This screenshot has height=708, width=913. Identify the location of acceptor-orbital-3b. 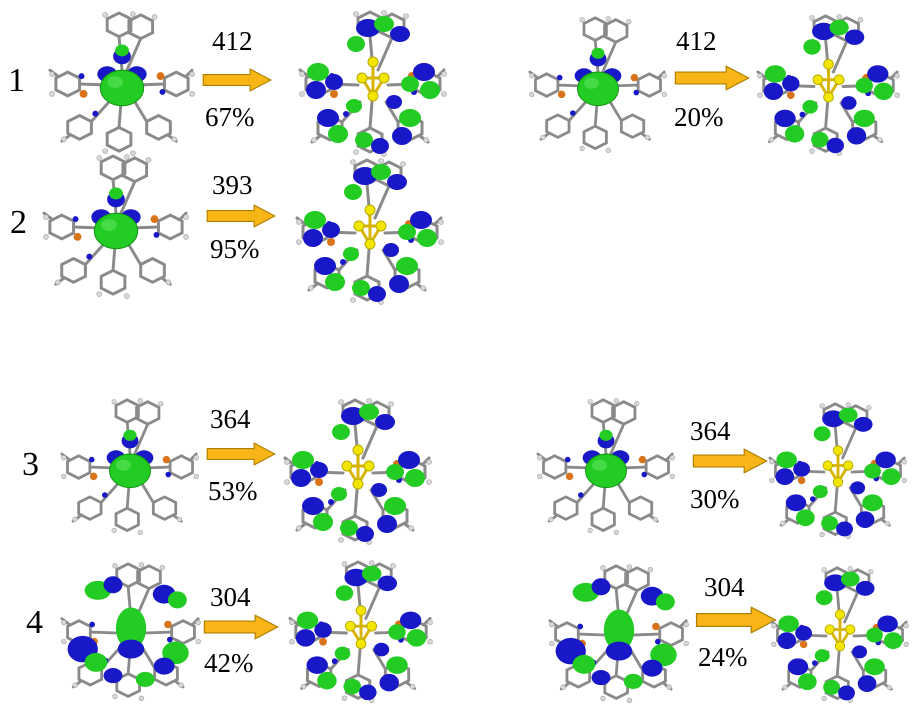
(838, 472).